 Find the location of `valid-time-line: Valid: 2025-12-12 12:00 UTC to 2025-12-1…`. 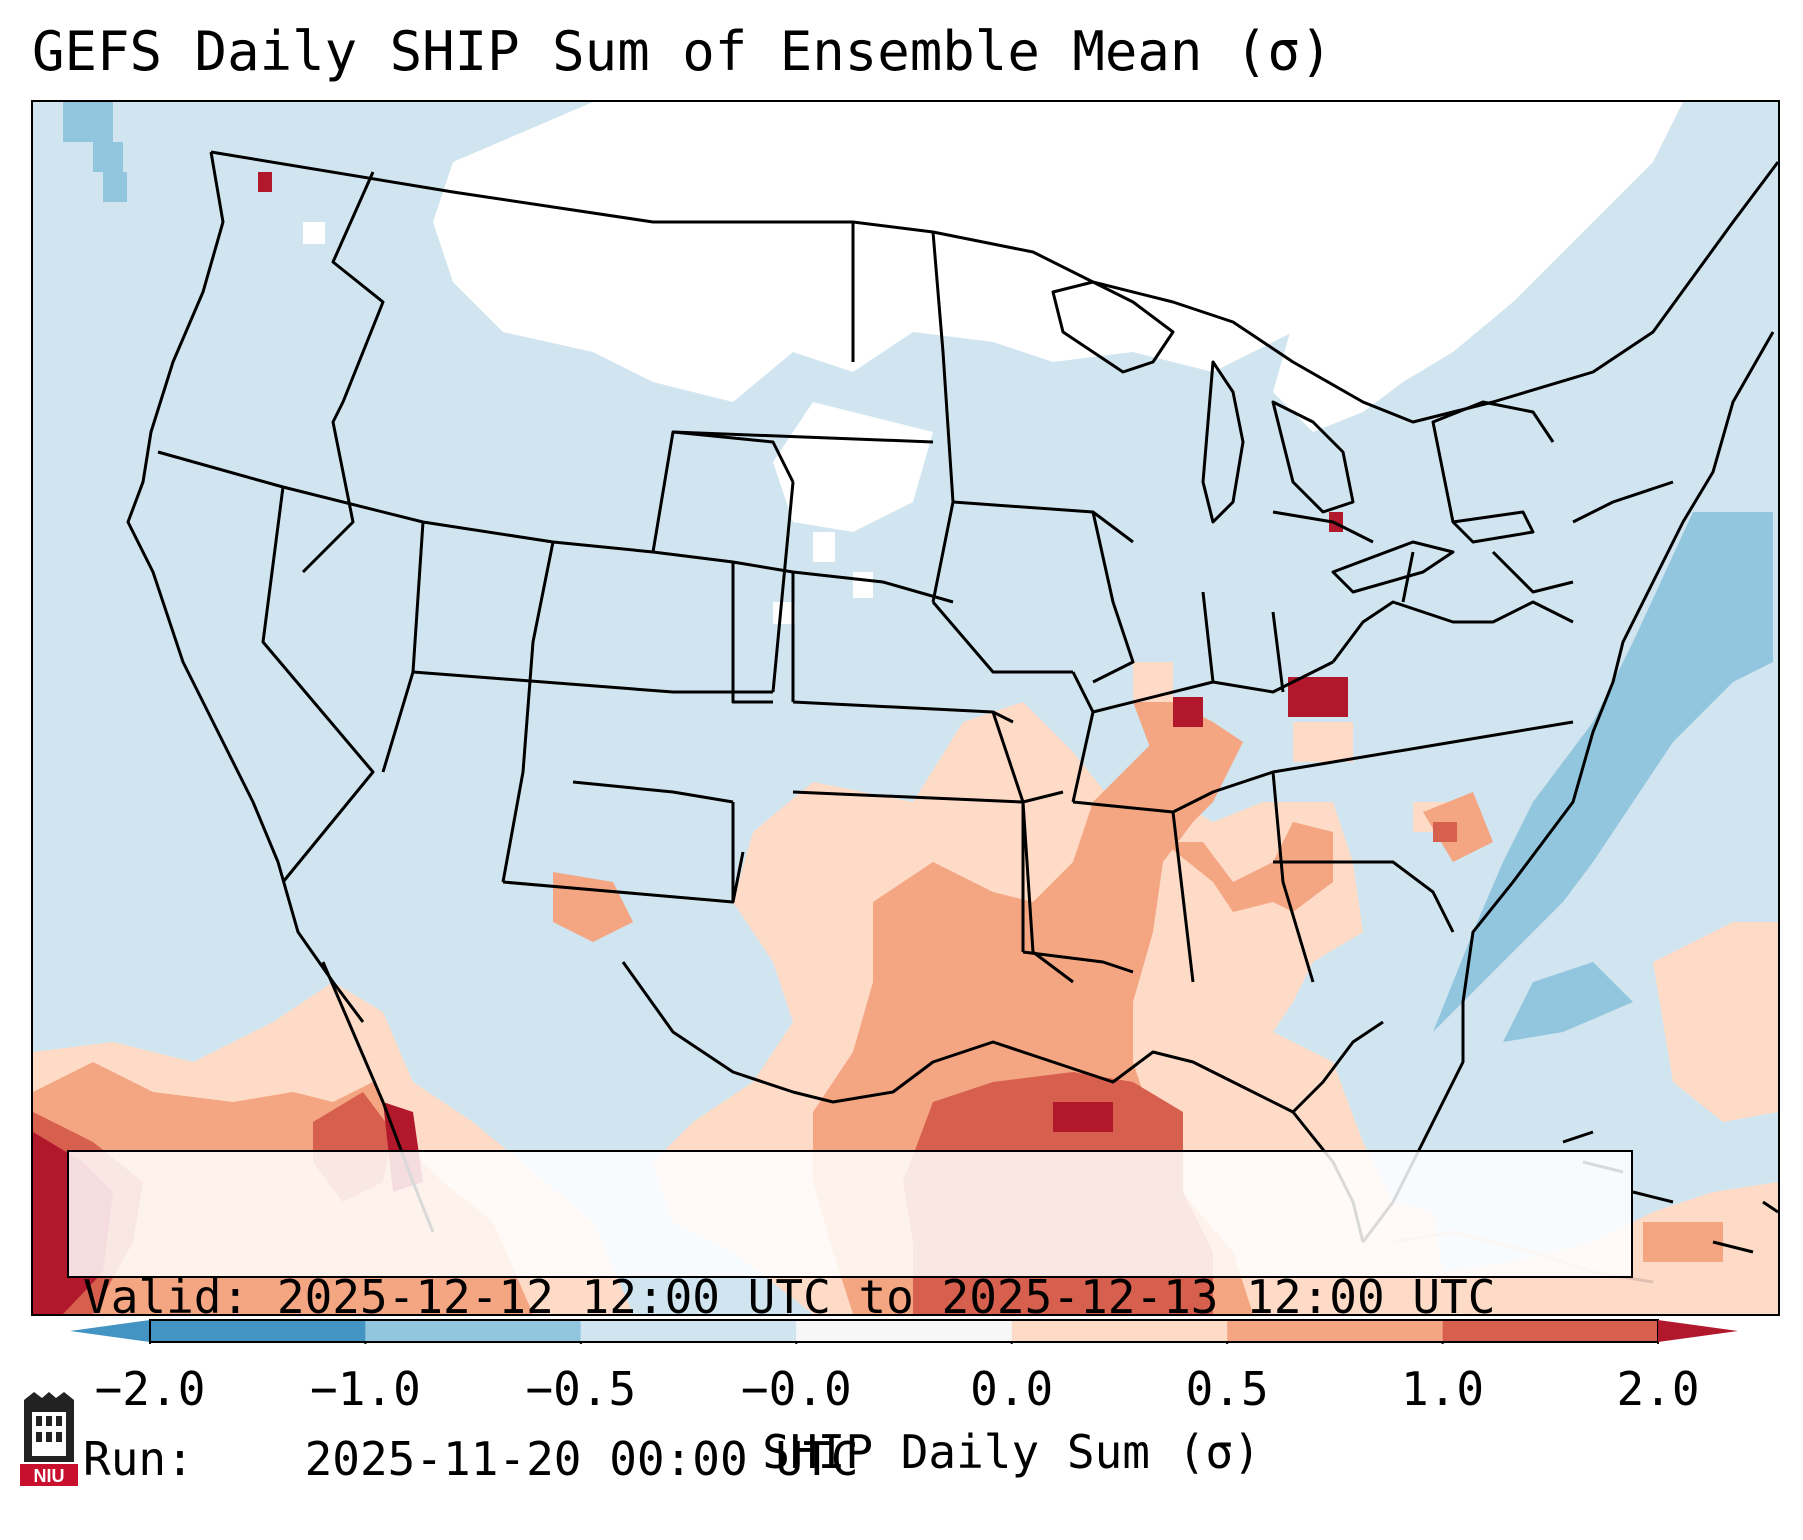

valid-time-line: Valid: 2025-12-12 12:00 UTC to 2025-12-1… is located at coordinates (850, 1297).